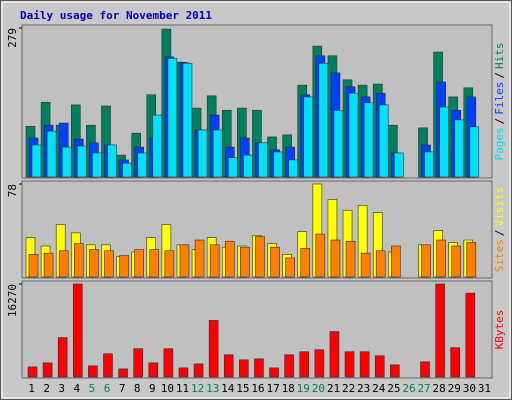 The image size is (512, 400). Describe the element at coordinates (92, 388) in the screenshot. I see `x-tick-label: 5` at that location.